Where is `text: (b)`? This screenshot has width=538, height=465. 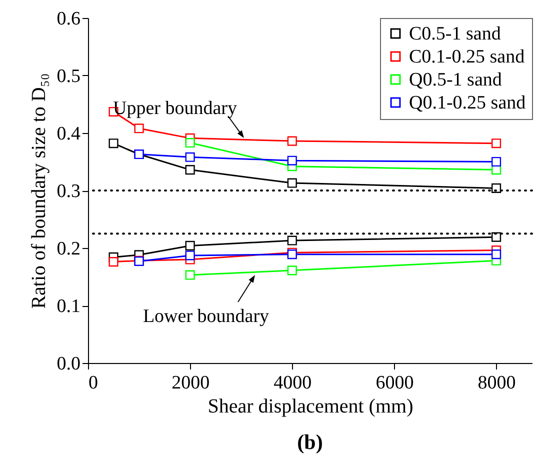
text: (b) is located at coordinates (310, 442).